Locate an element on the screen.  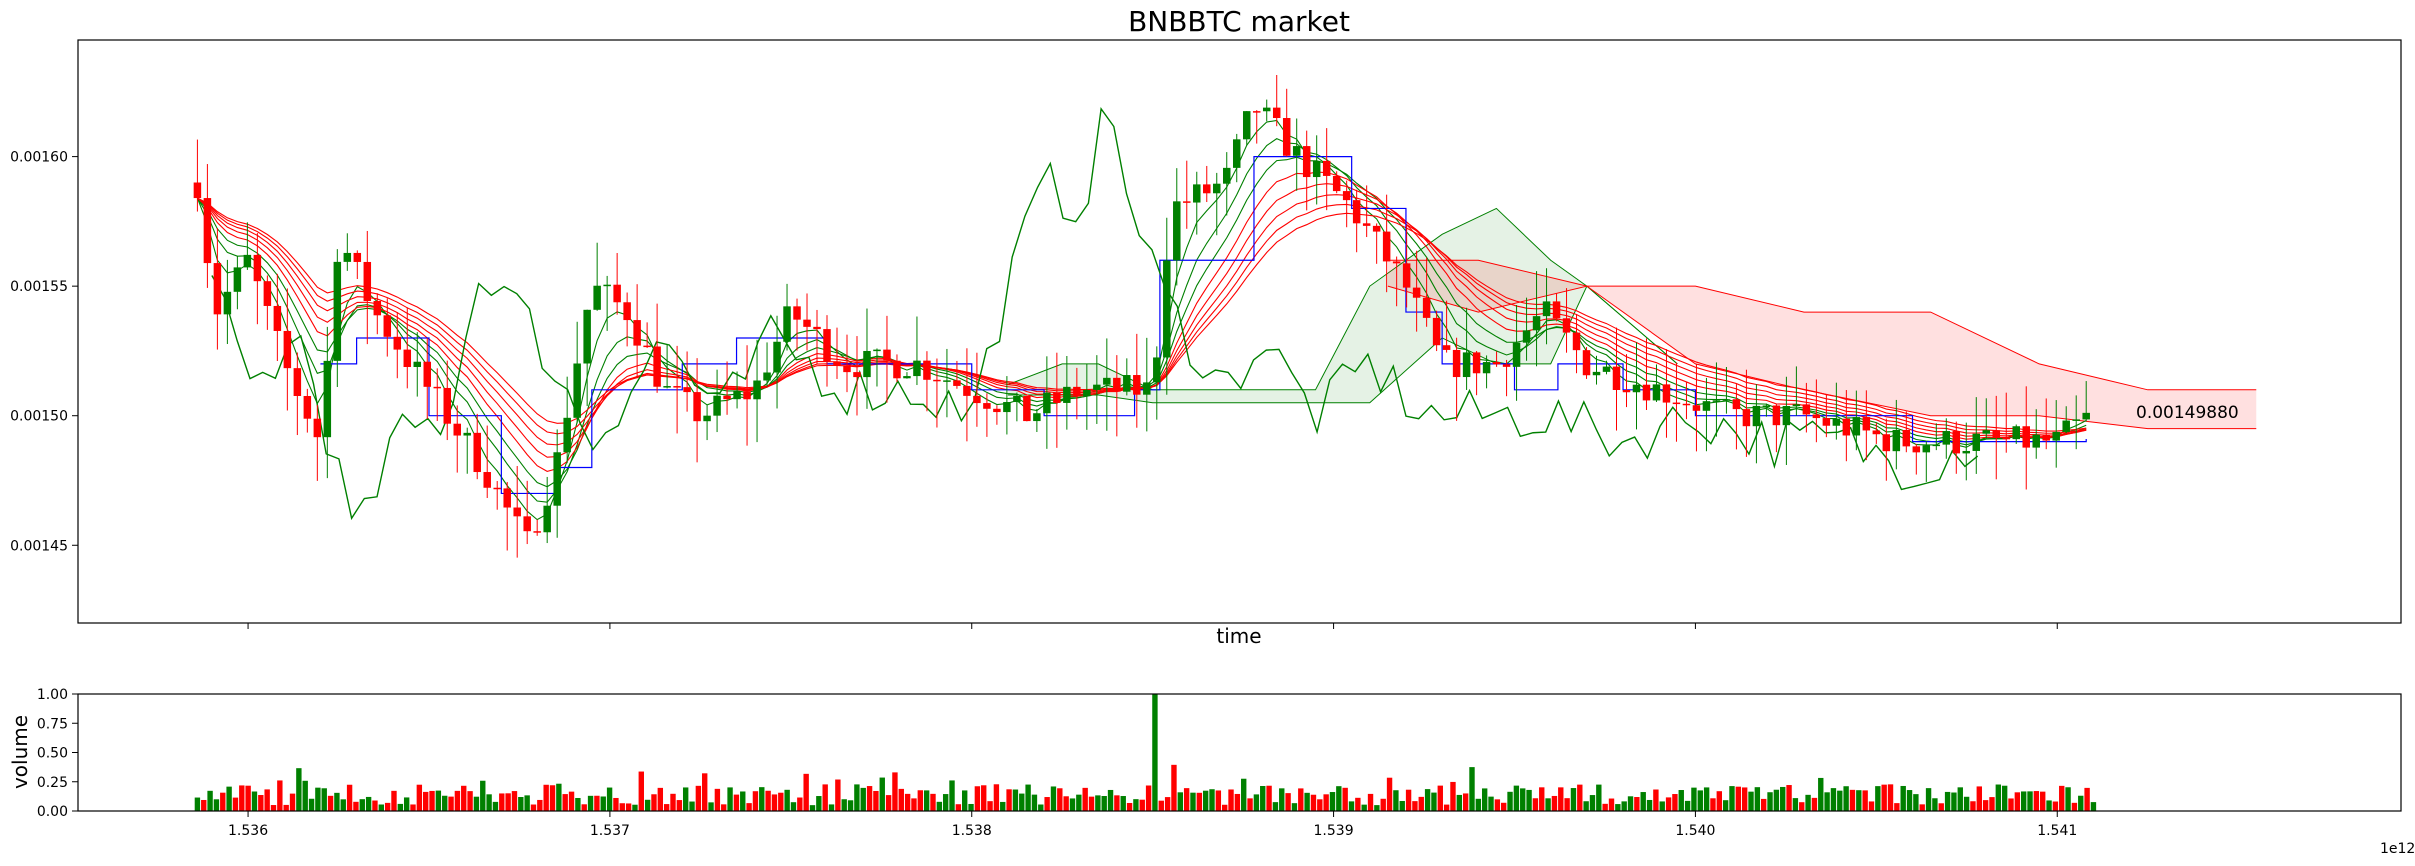
volume-x-axis: 1.536 1.537 1.538 1.539 1.540 1.541 is located at coordinates (1152, 825).